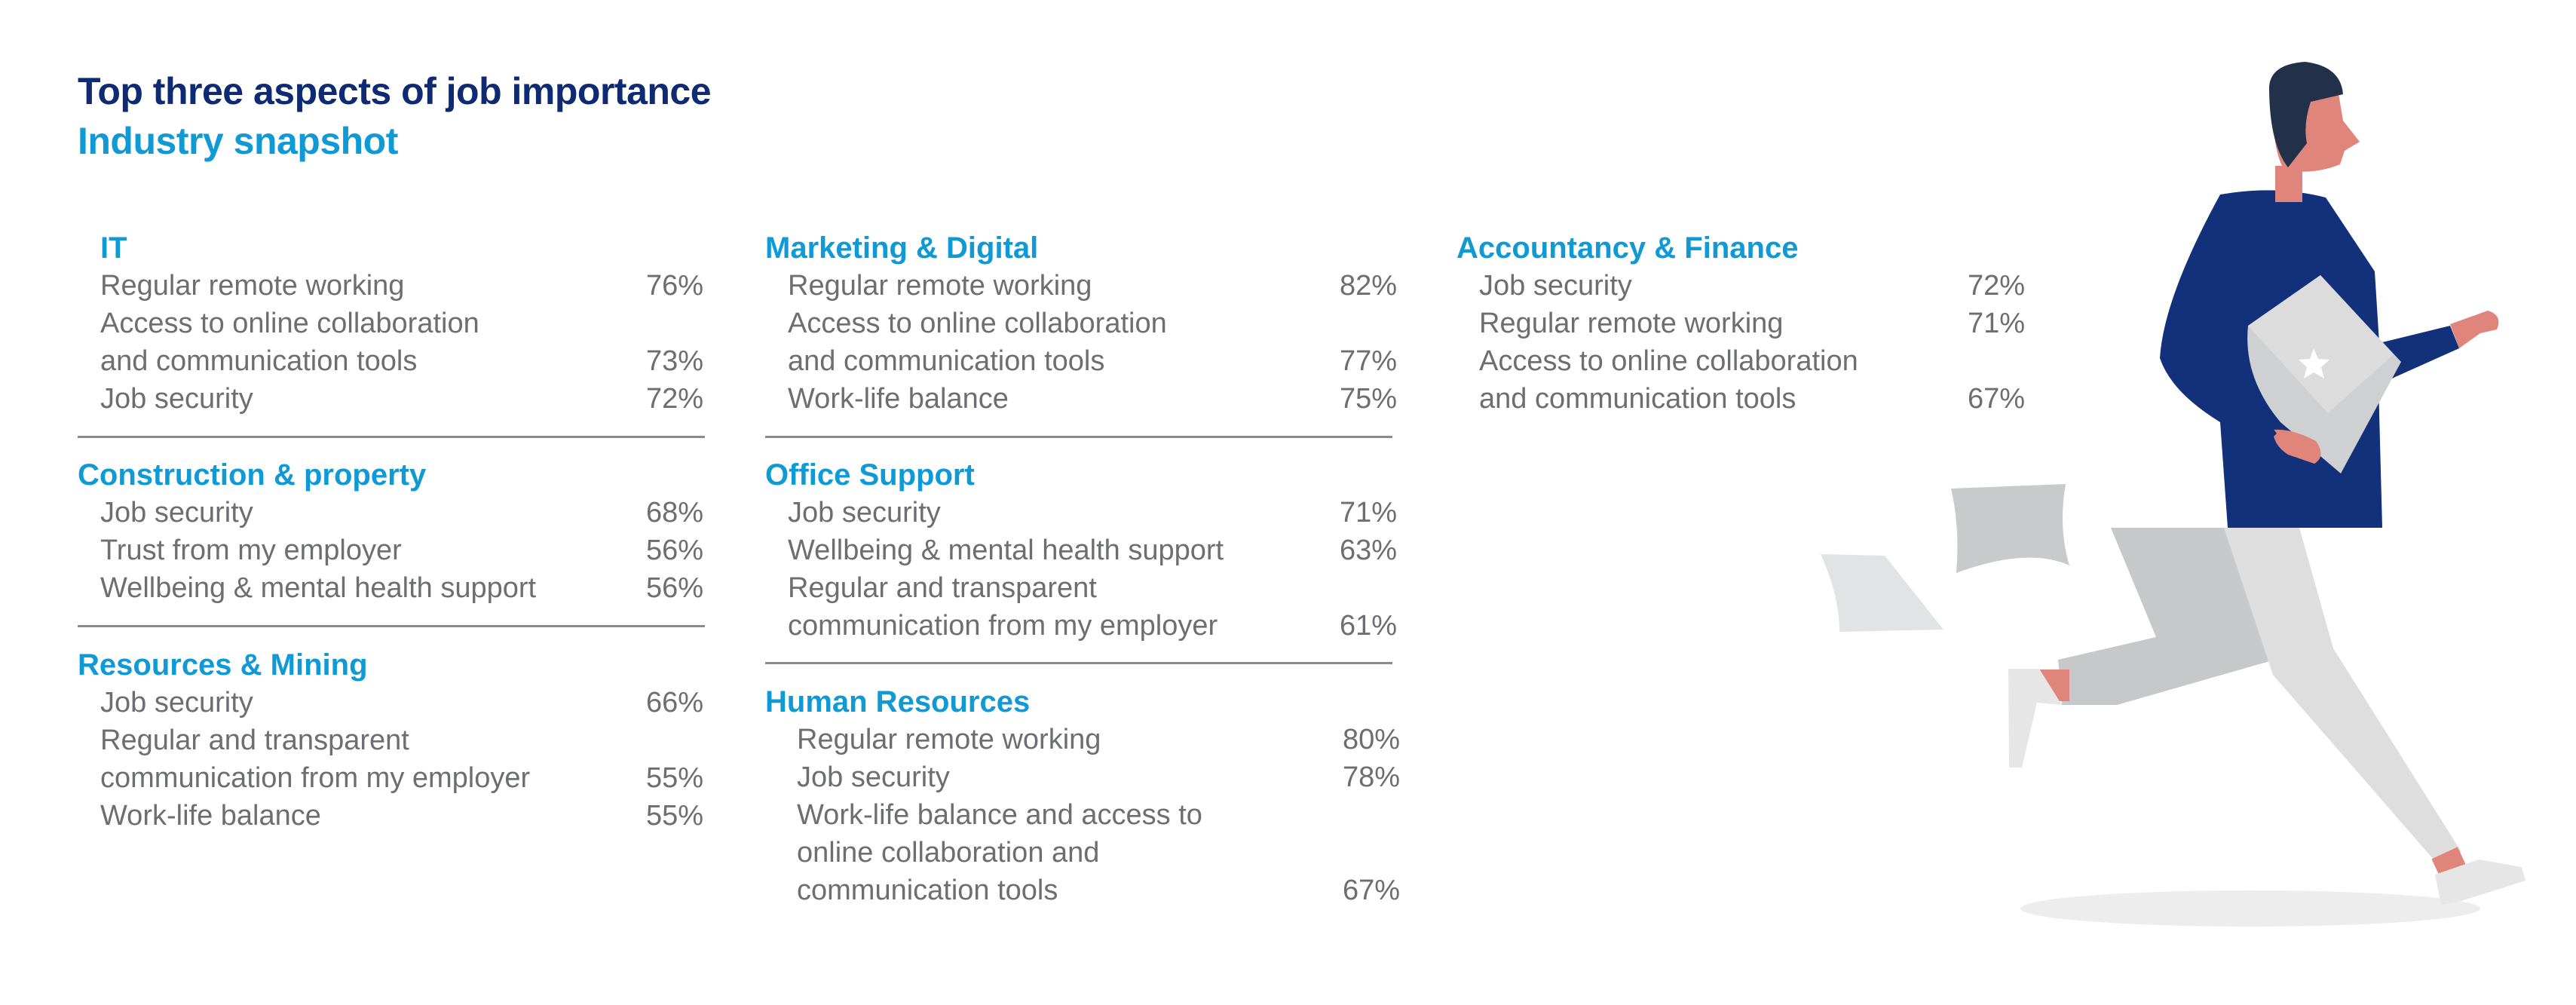  I want to click on list-item: Wellbeing & mental health support 63%, so click(1092, 550).